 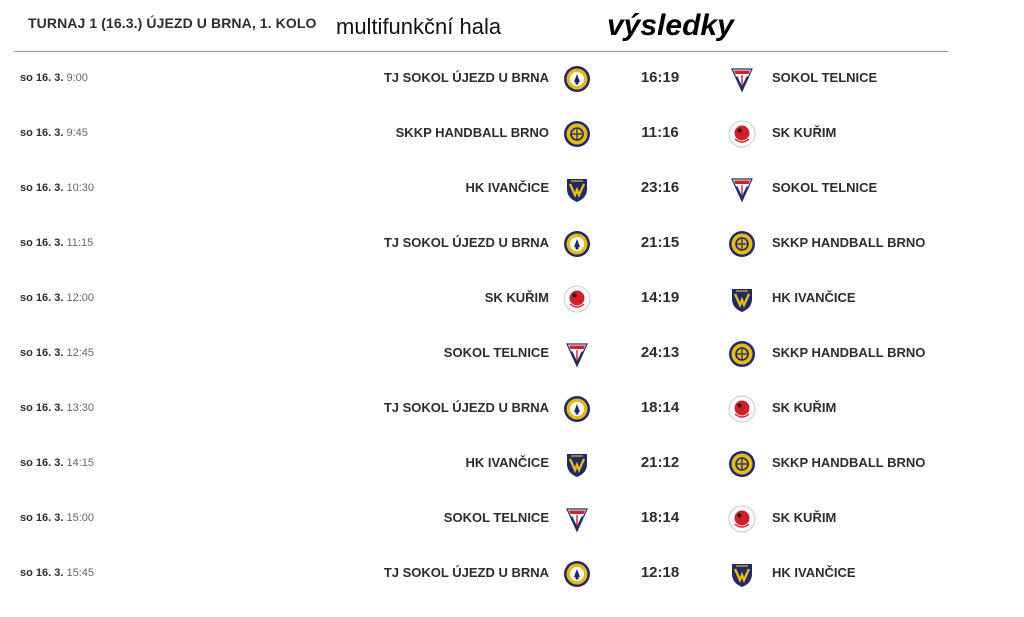 I want to click on match-datetime: so 16. 3. 12:45, so click(x=57, y=353).